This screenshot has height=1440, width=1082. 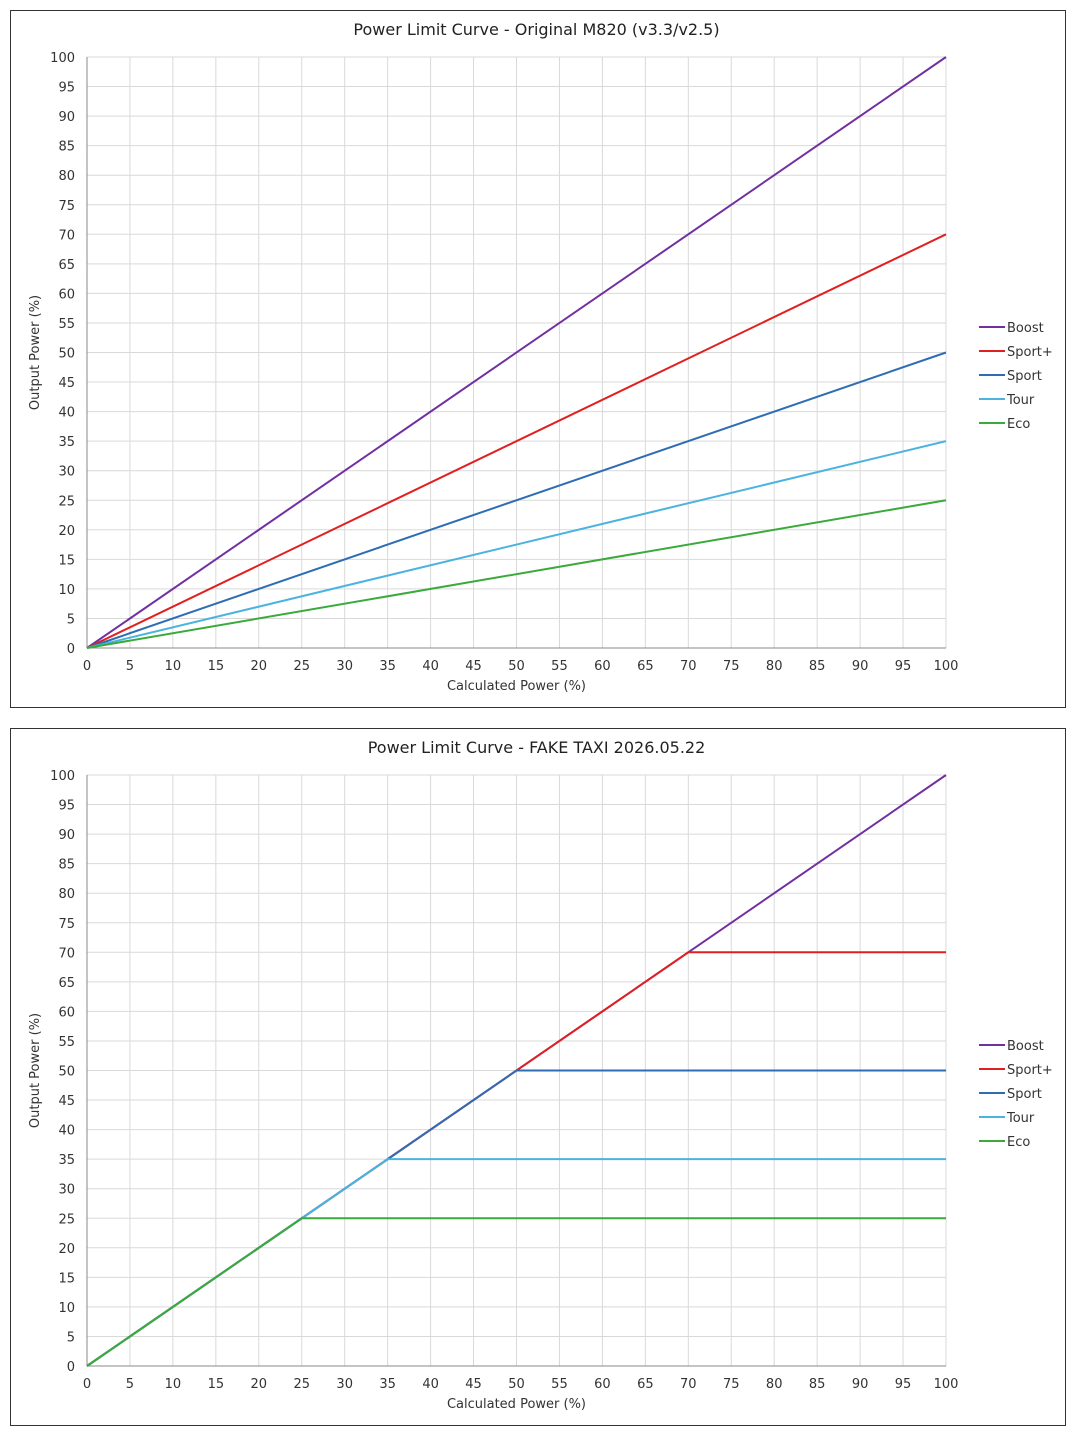 What do you see at coordinates (66, 324) in the screenshot?
I see `y-tick-label: 55` at bounding box center [66, 324].